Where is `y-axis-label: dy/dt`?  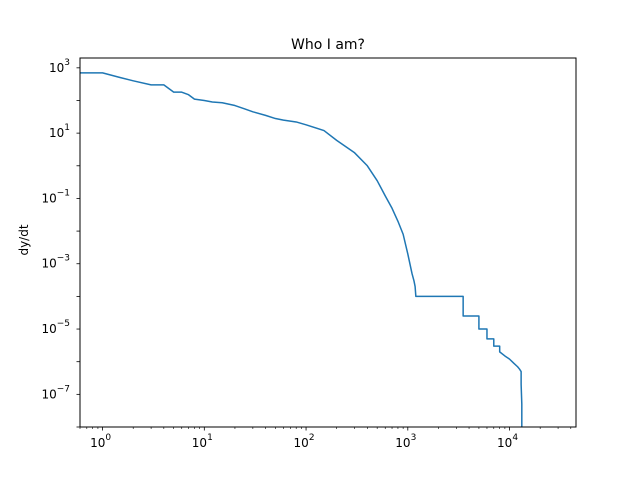
y-axis-label: dy/dt is located at coordinates (24, 239).